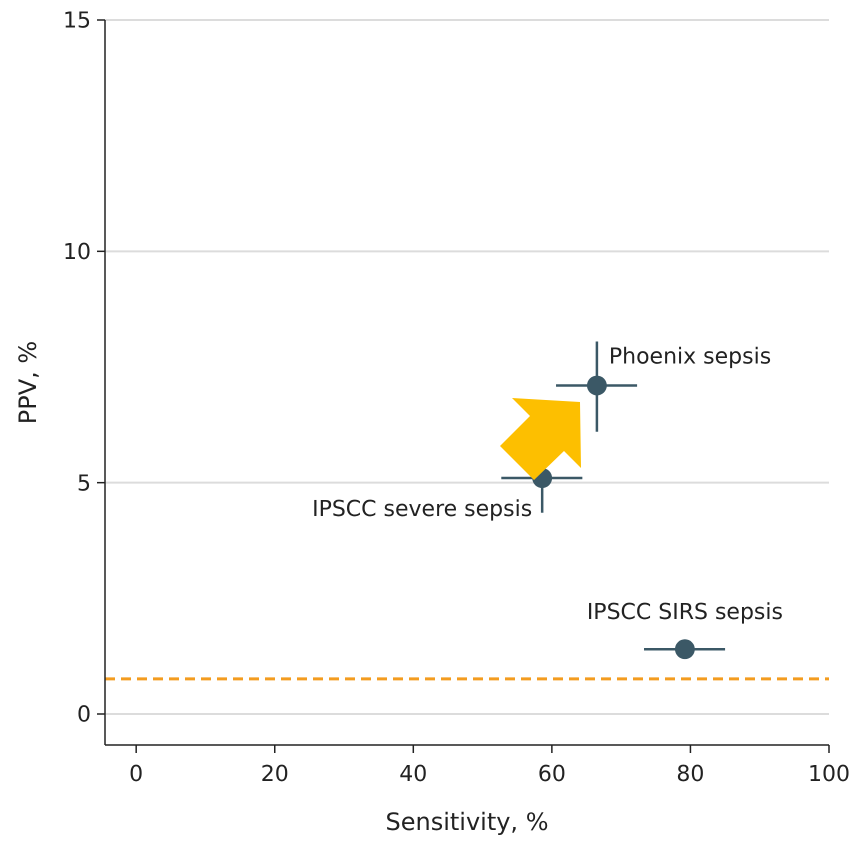 This screenshot has height=846, width=859. Describe the element at coordinates (684, 613) in the screenshot. I see `annotation: IPSCC SIRS sepsis` at that location.